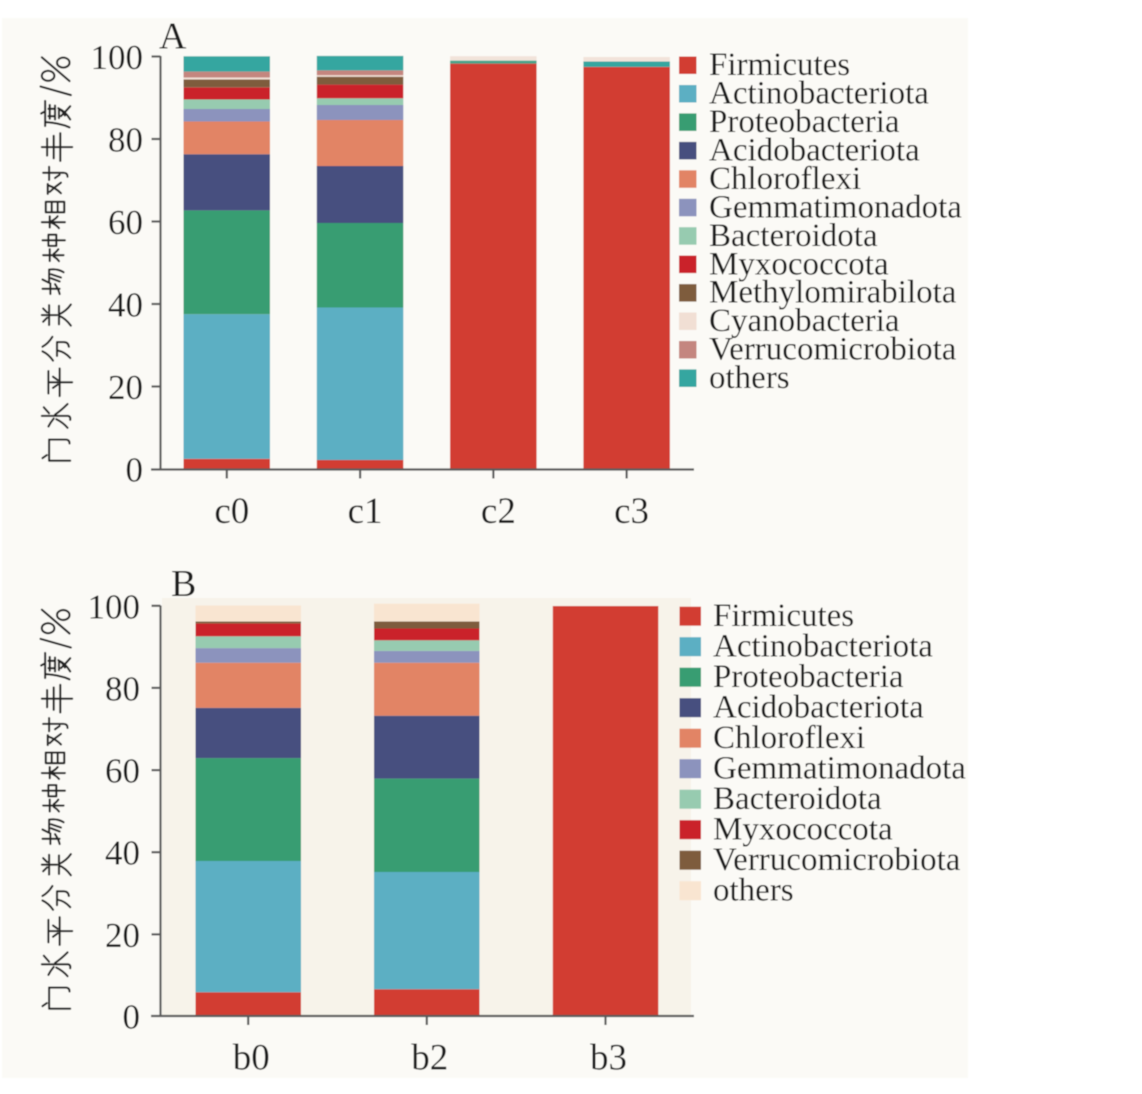 The width and height of the screenshot is (1142, 1094). What do you see at coordinates (173, 37) in the screenshot?
I see `svg-text: A` at bounding box center [173, 37].